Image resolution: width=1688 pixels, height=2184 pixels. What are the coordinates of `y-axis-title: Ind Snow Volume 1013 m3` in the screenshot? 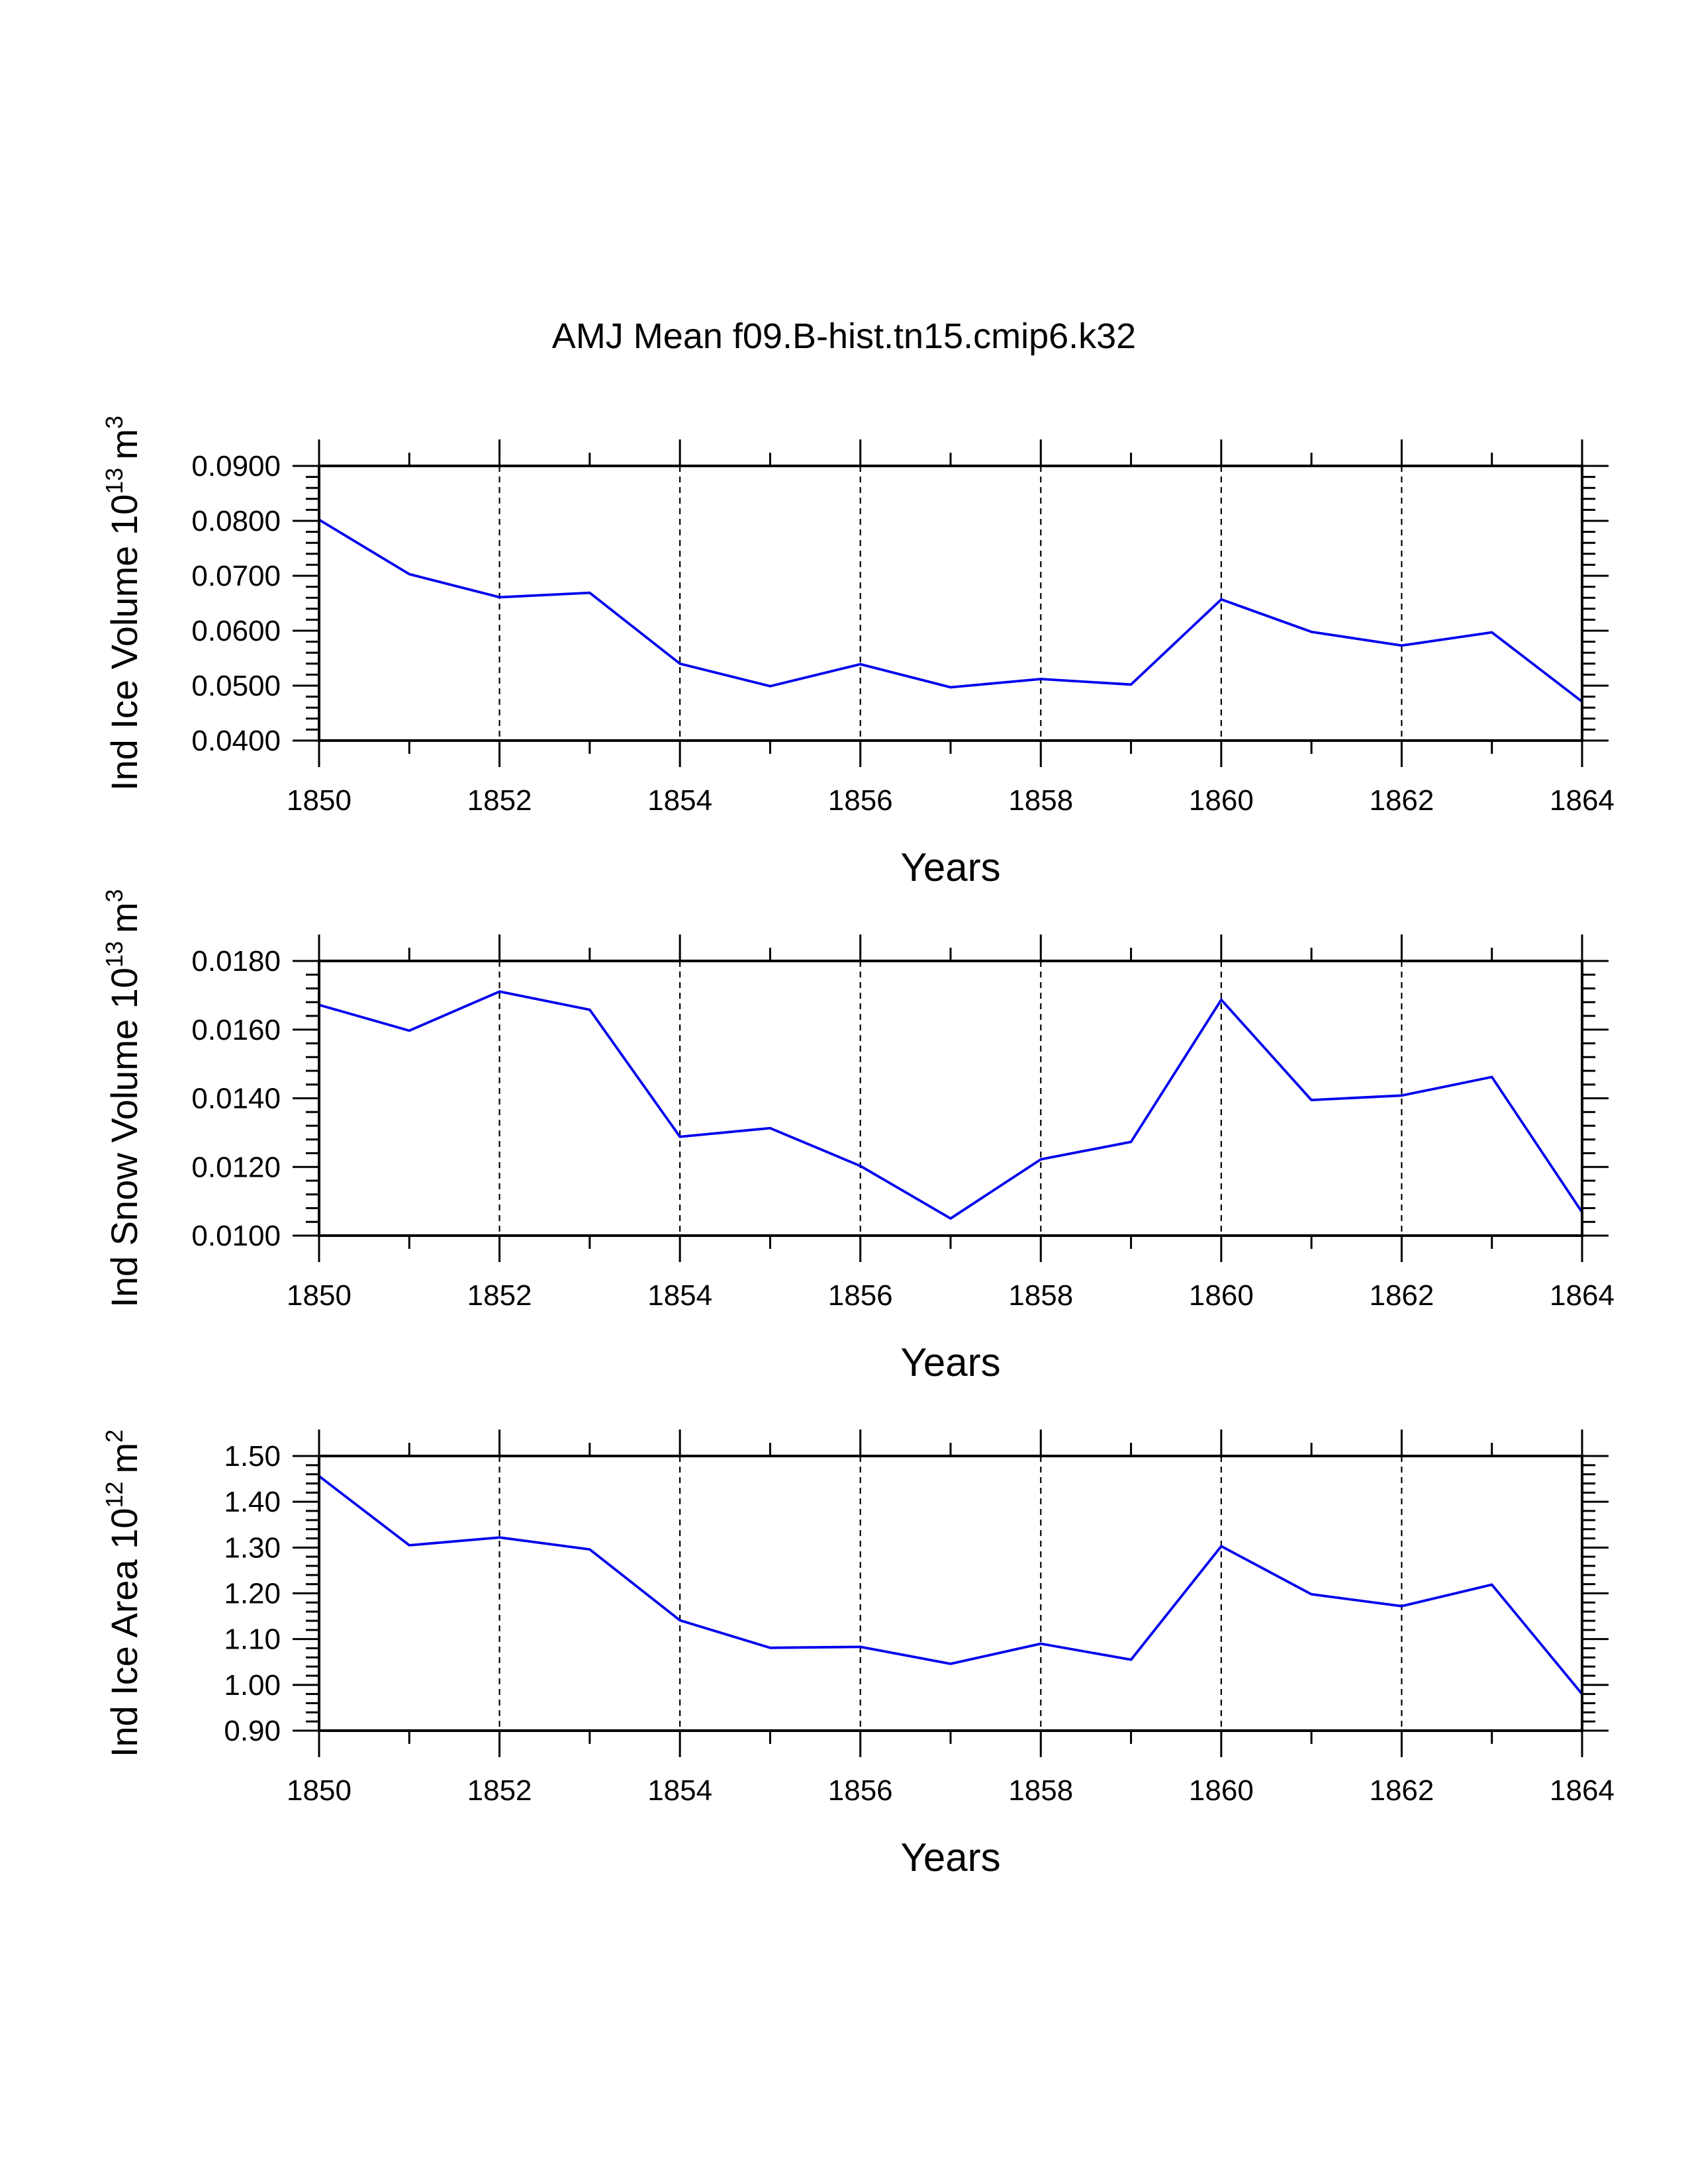 It's located at (123, 1098).